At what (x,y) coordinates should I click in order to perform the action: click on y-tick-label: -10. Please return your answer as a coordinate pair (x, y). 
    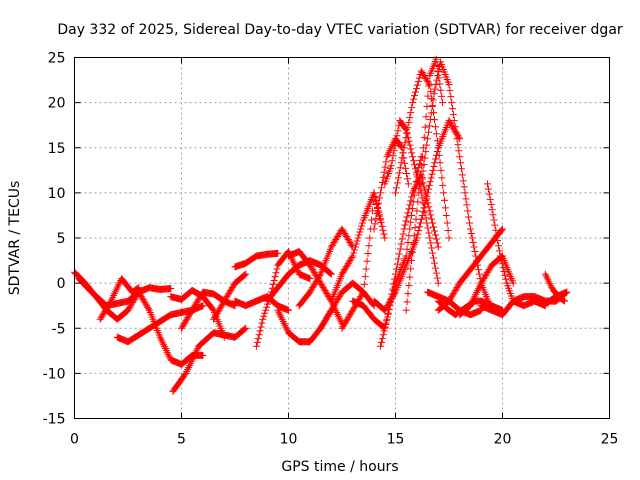
    Looking at the image, I should click on (54, 374).